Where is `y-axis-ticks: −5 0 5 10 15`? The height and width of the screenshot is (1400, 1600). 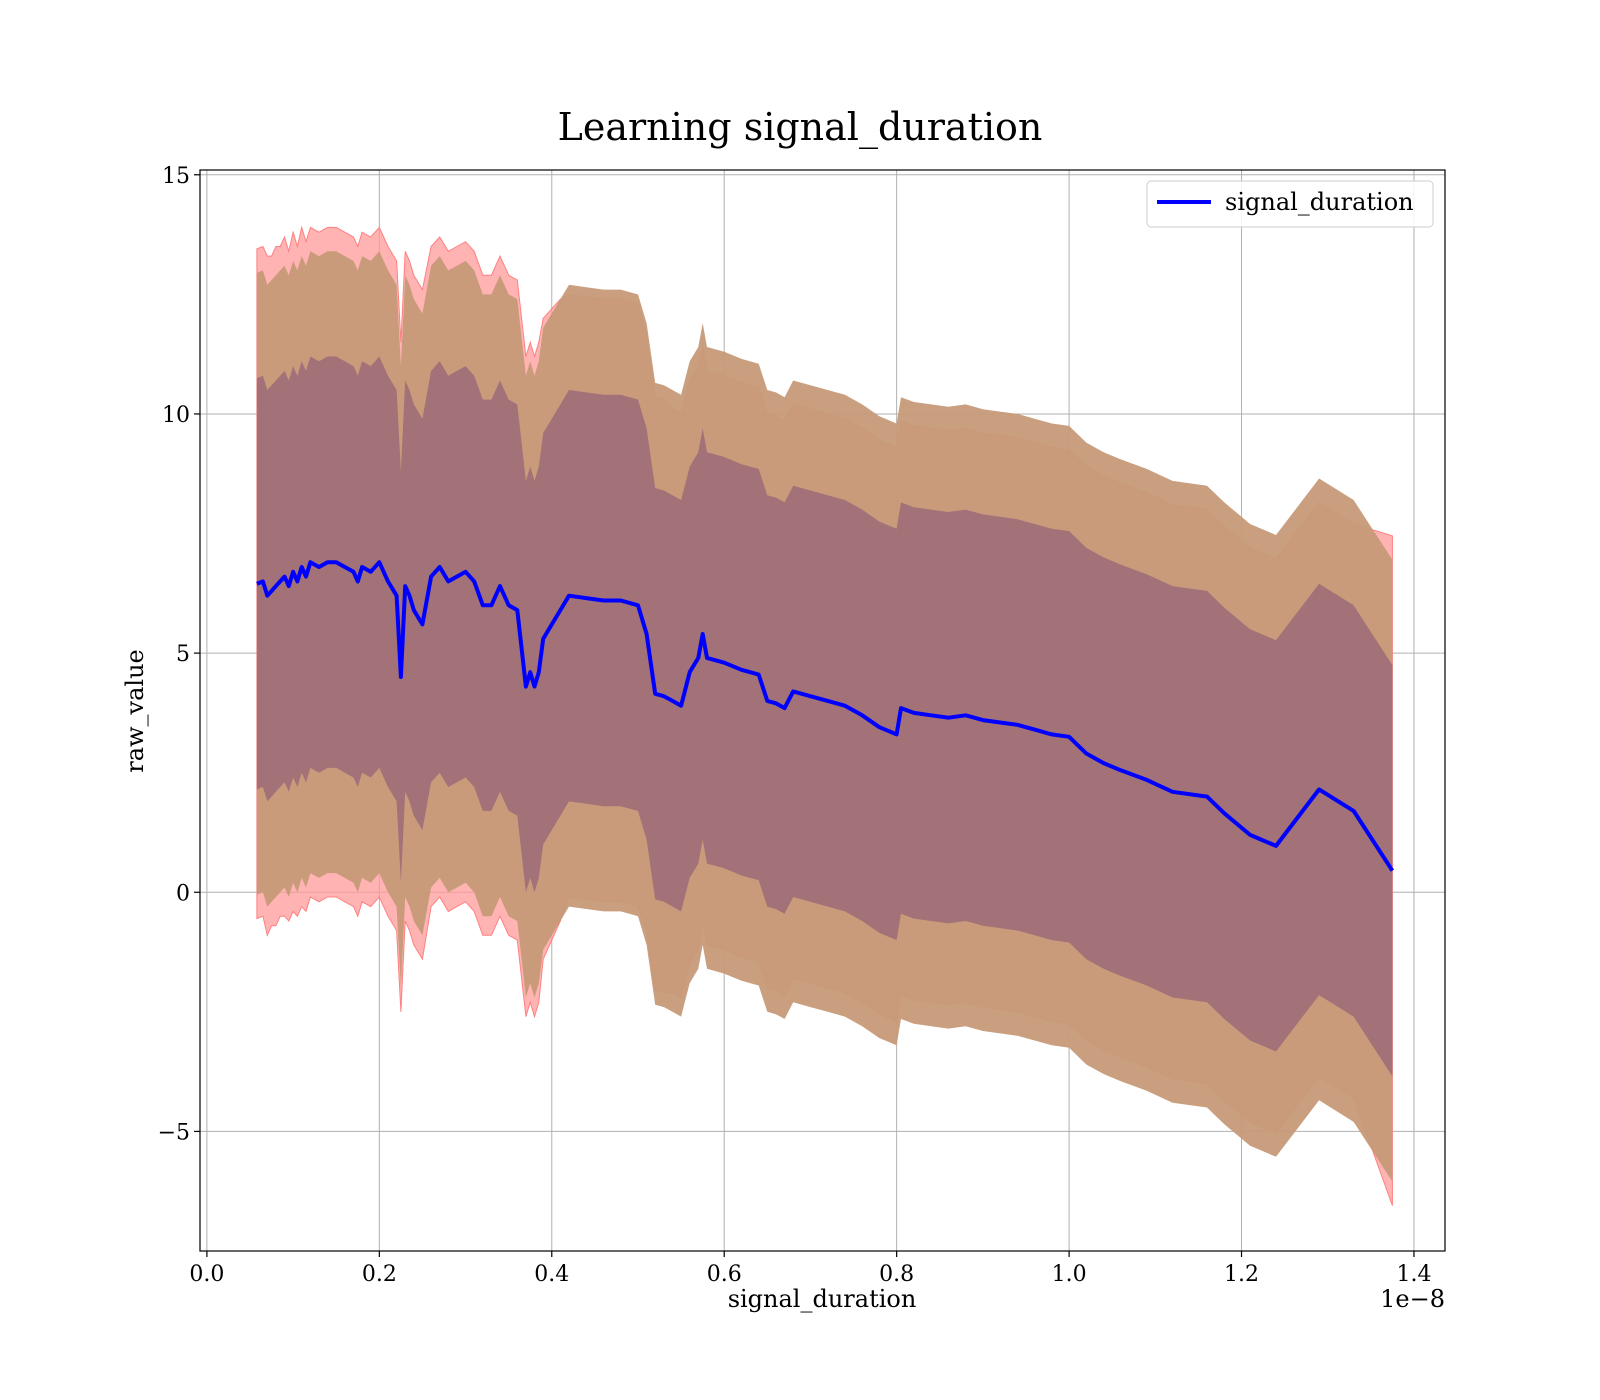 y-axis-ticks: −5 0 5 10 15 is located at coordinates (179, 654).